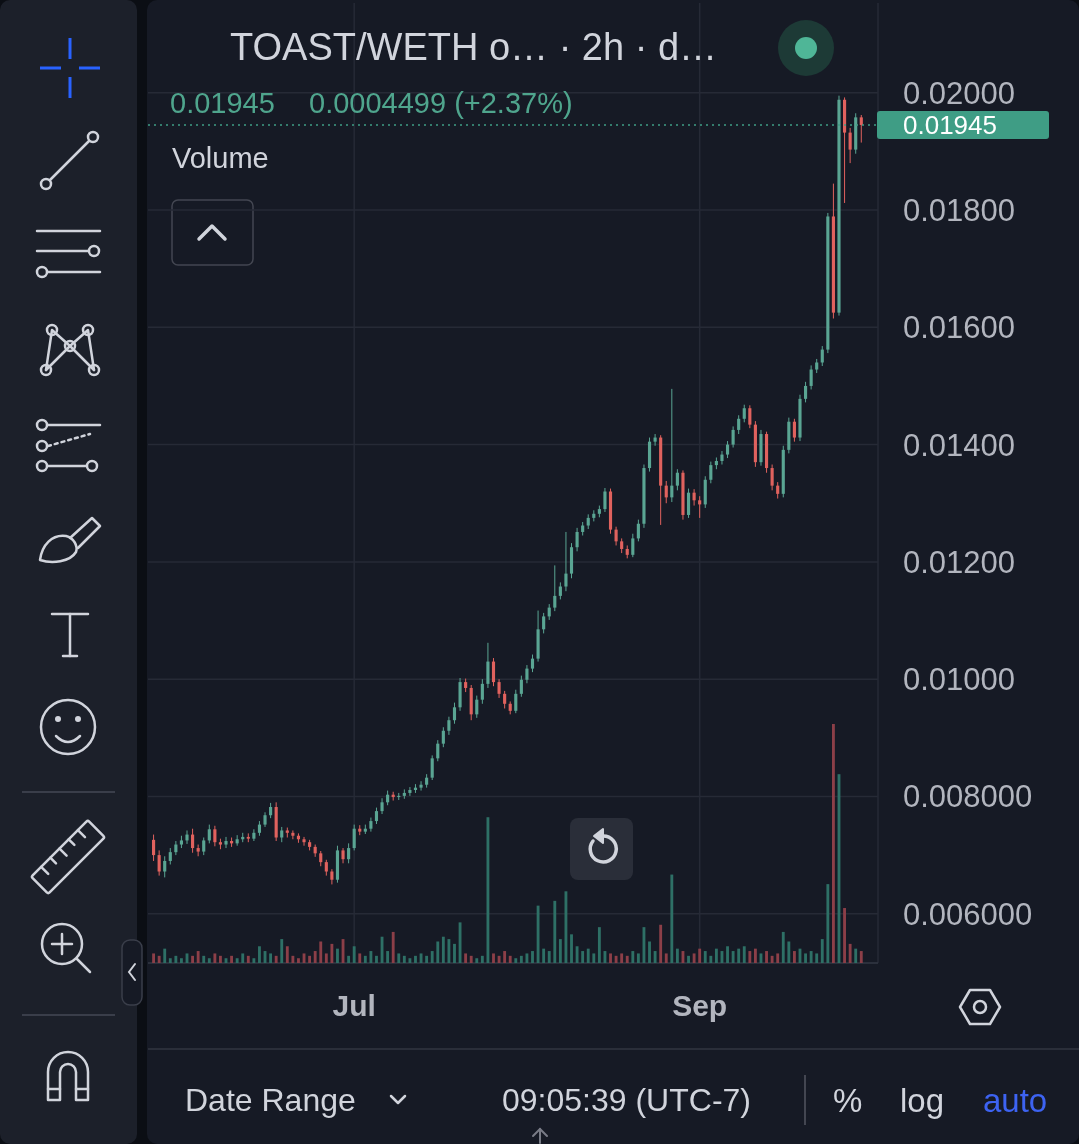 This screenshot has width=1079, height=1144. Describe the element at coordinates (959, 679) in the screenshot. I see `y-tick-label: 0.01000` at that location.